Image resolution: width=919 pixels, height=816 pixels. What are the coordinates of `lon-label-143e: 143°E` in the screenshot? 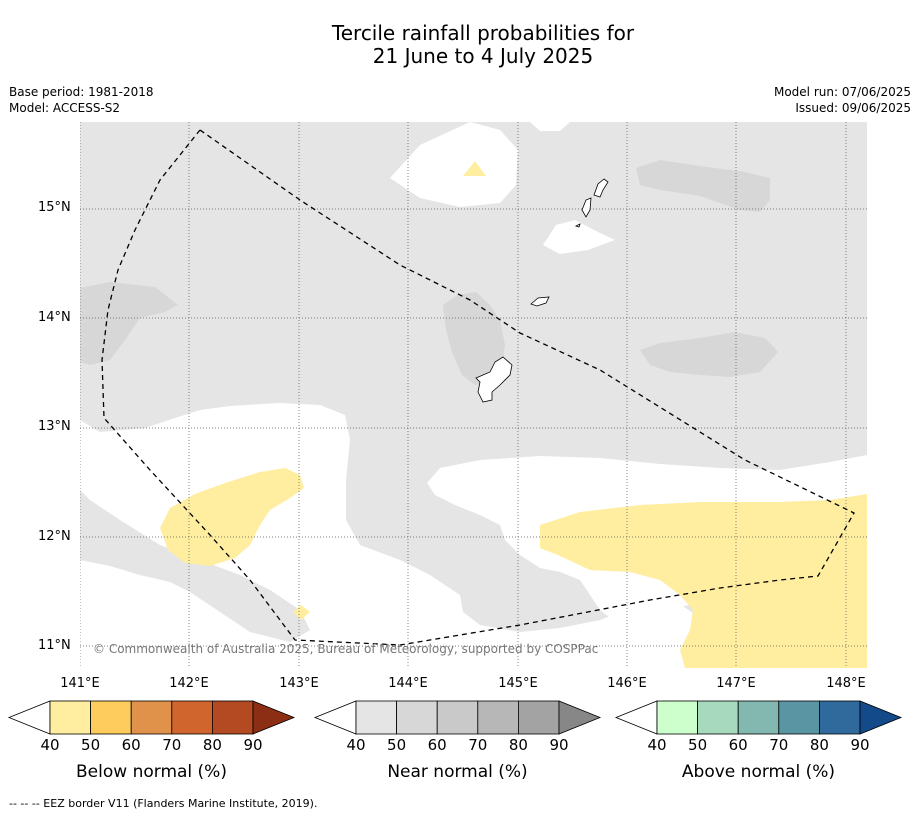 It's located at (299, 683).